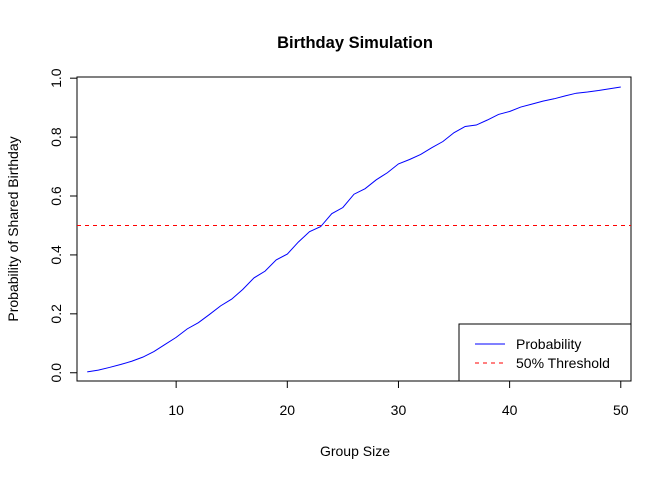  Describe the element at coordinates (355, 43) in the screenshot. I see `chart-title: Birthday Simulation` at that location.